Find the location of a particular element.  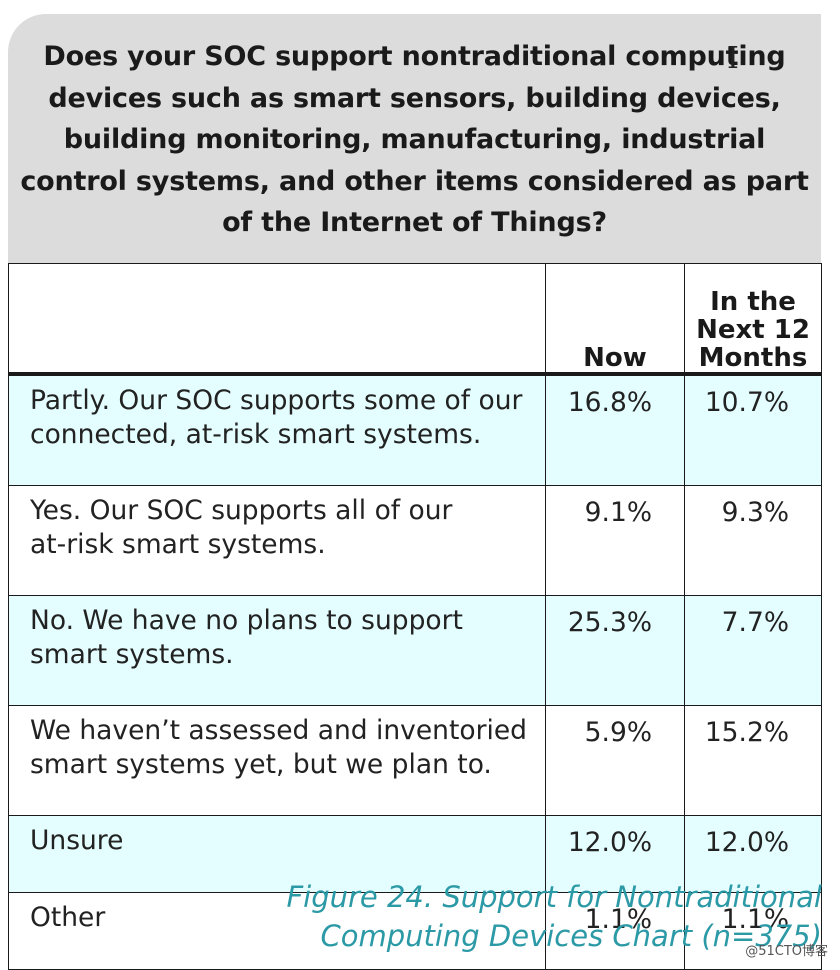

table-header-row: Now In the Next 12 Months is located at coordinates (415, 319).